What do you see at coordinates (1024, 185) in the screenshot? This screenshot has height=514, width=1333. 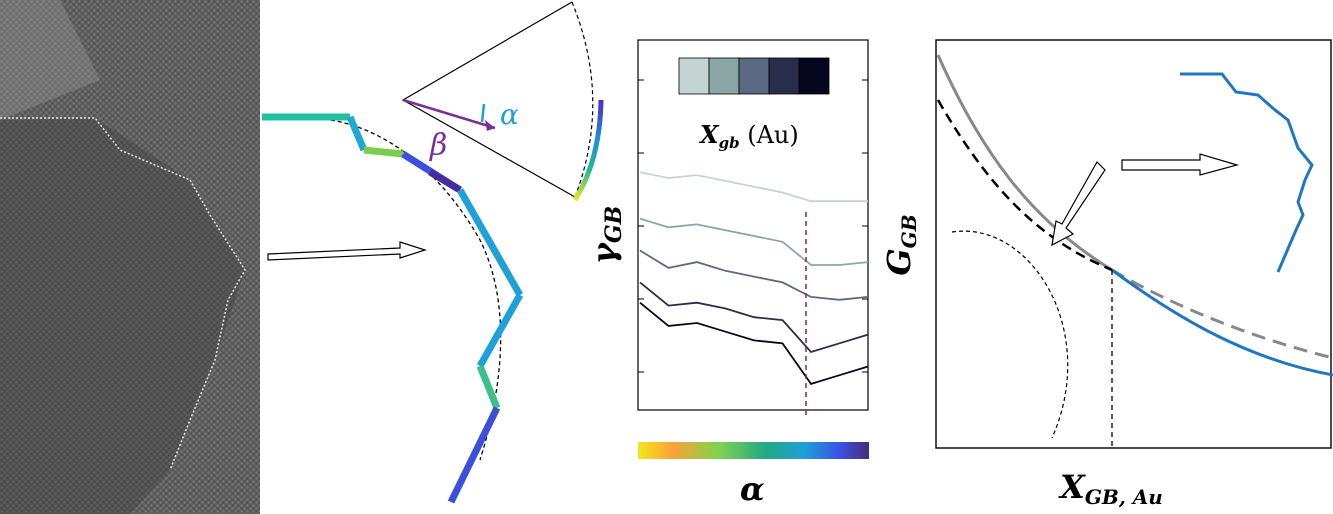 I see `black-dashed-curve` at bounding box center [1024, 185].